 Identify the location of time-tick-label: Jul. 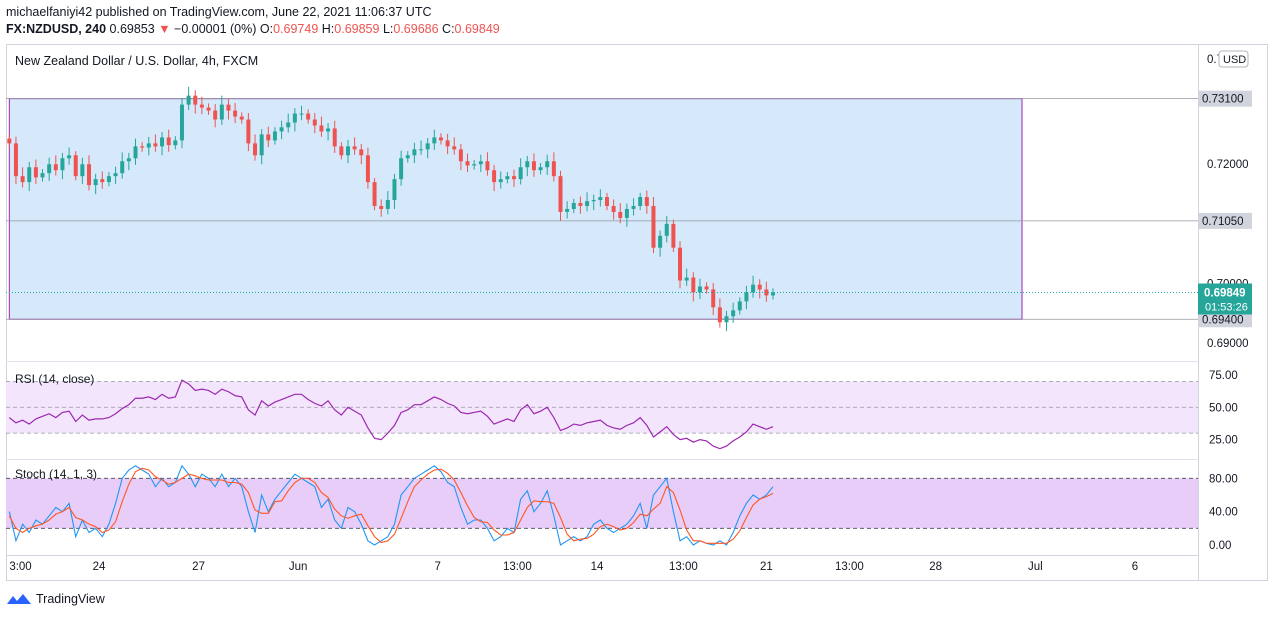
(1035, 567).